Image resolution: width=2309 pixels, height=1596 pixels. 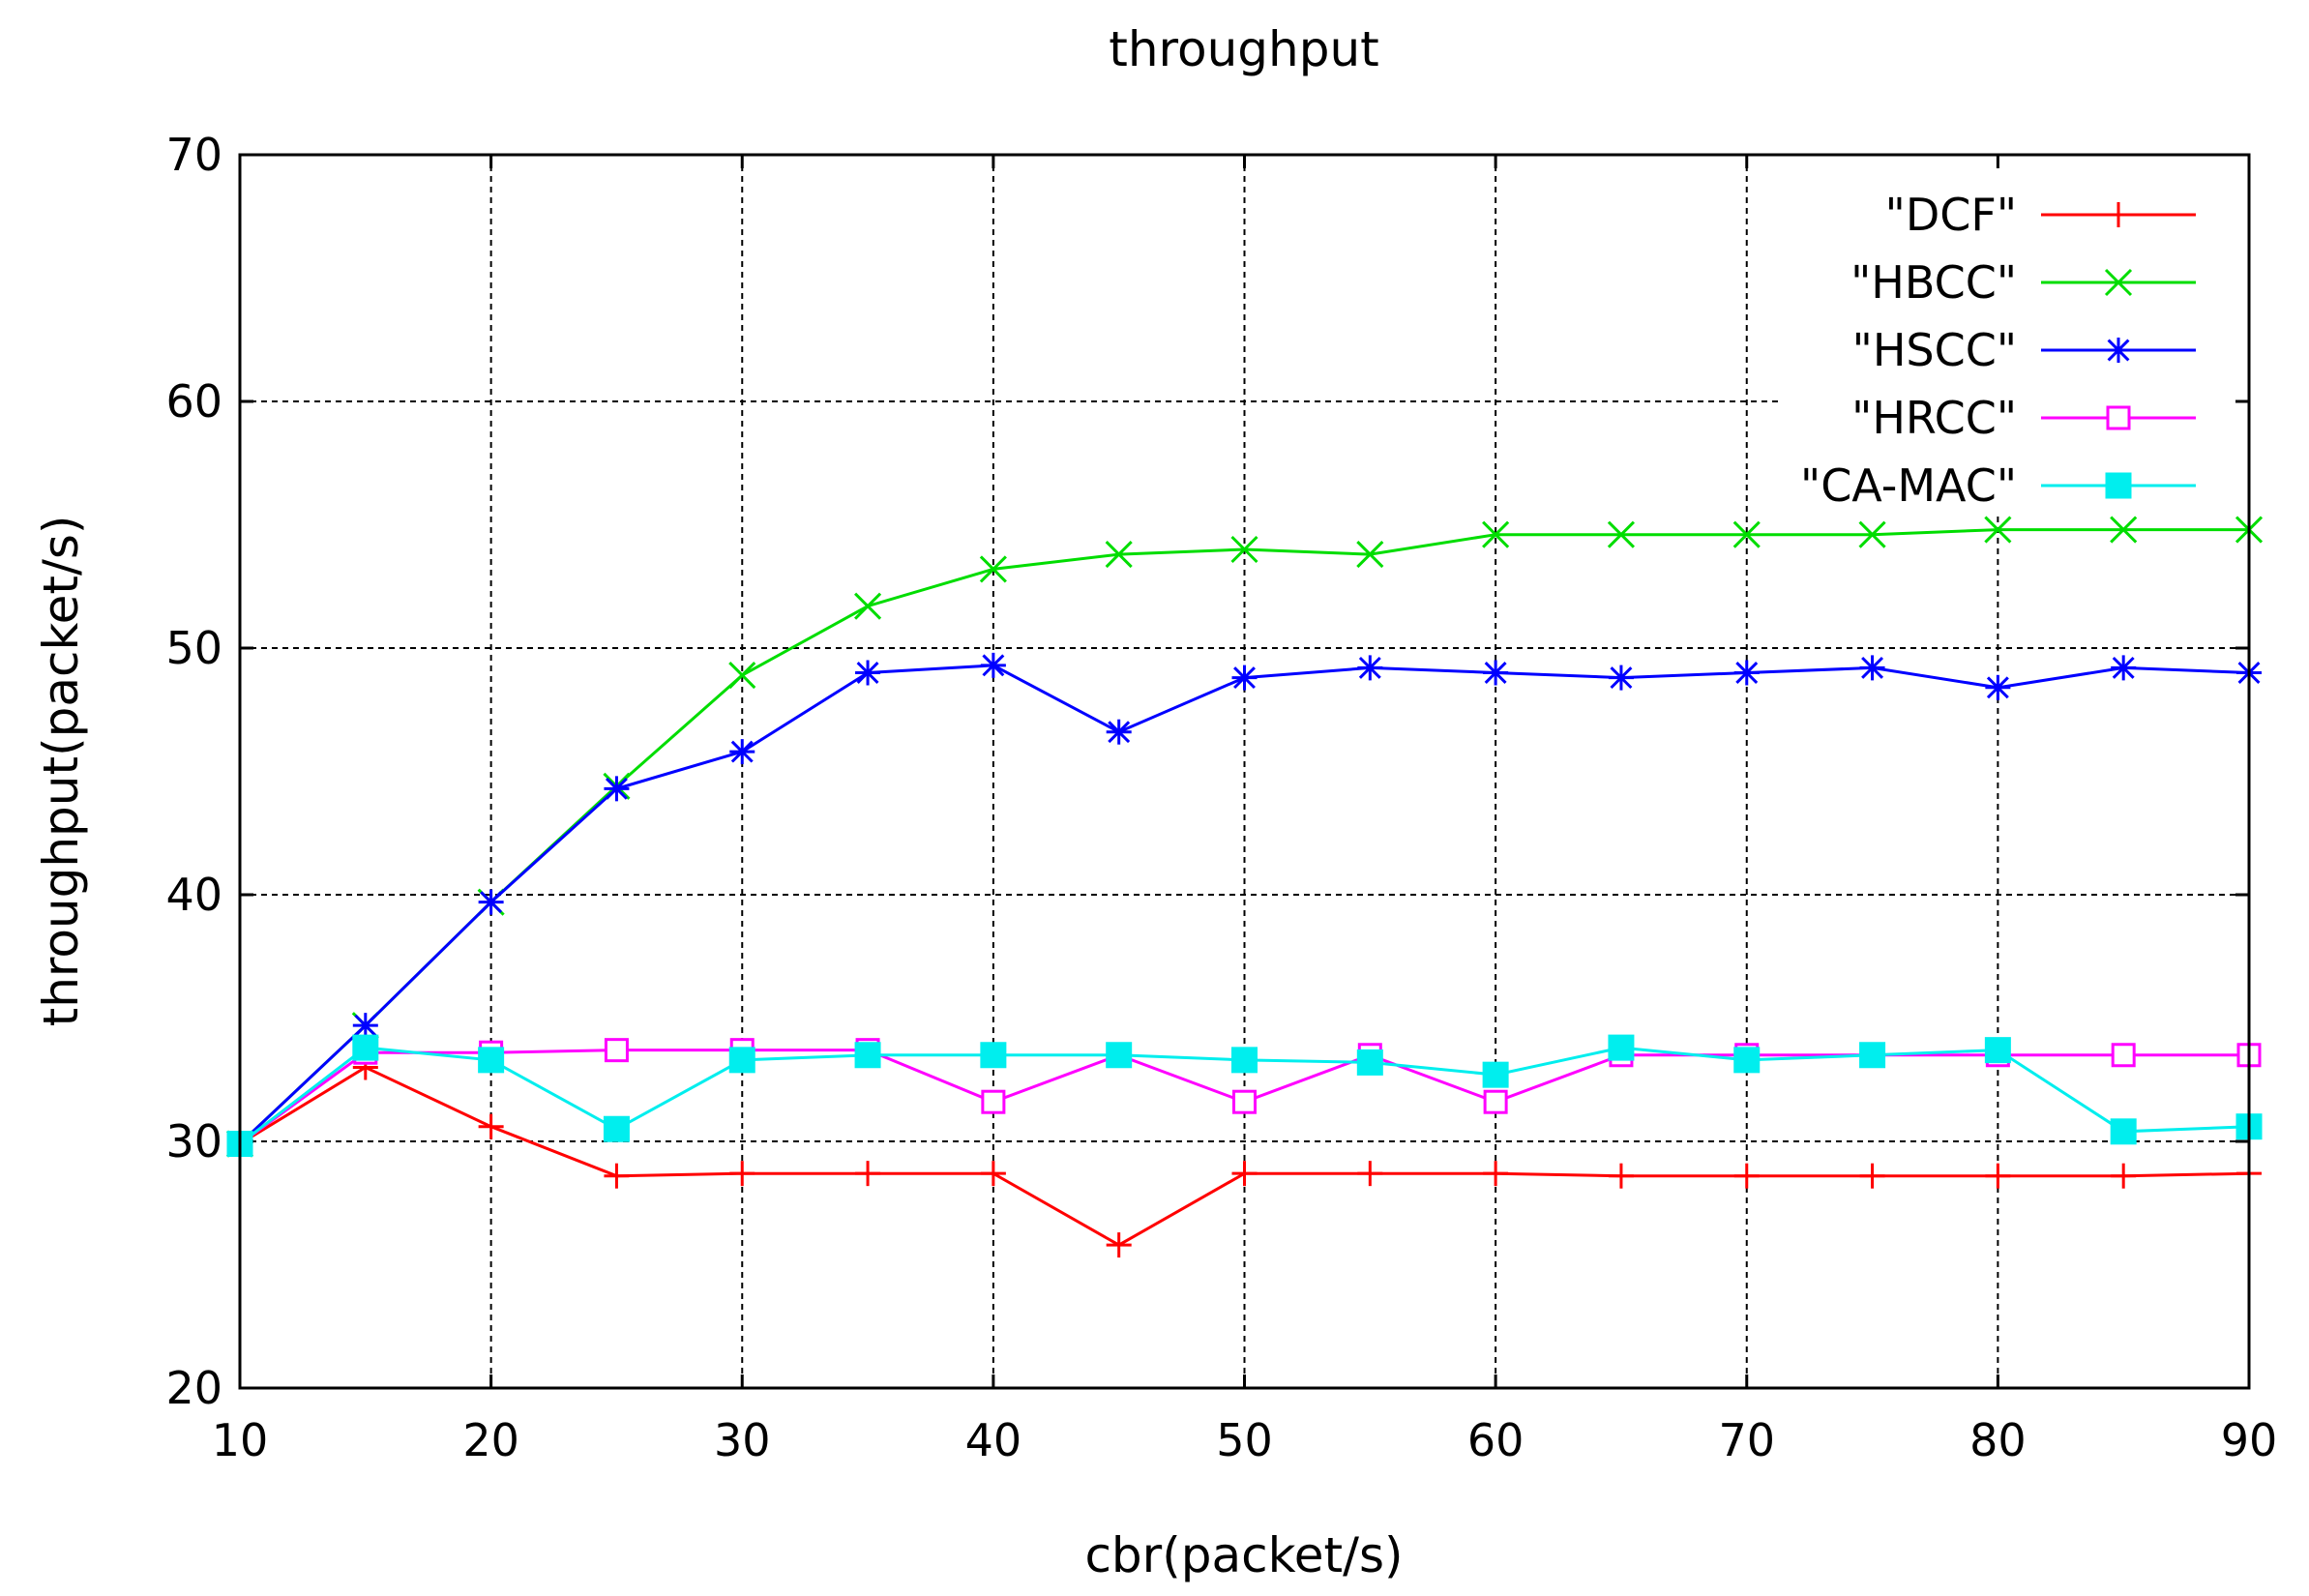 I want to click on x-tick-label: 60, so click(x=1496, y=1440).